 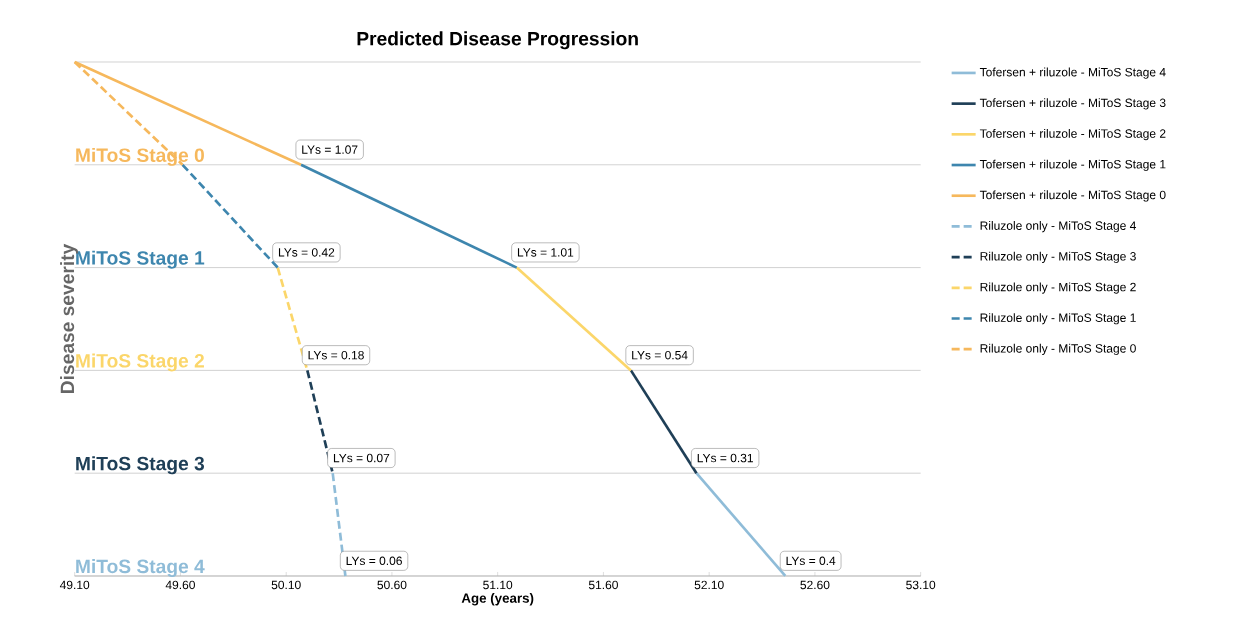 What do you see at coordinates (140, 362) in the screenshot?
I see `ref-line-label: MiToS Stage 2` at bounding box center [140, 362].